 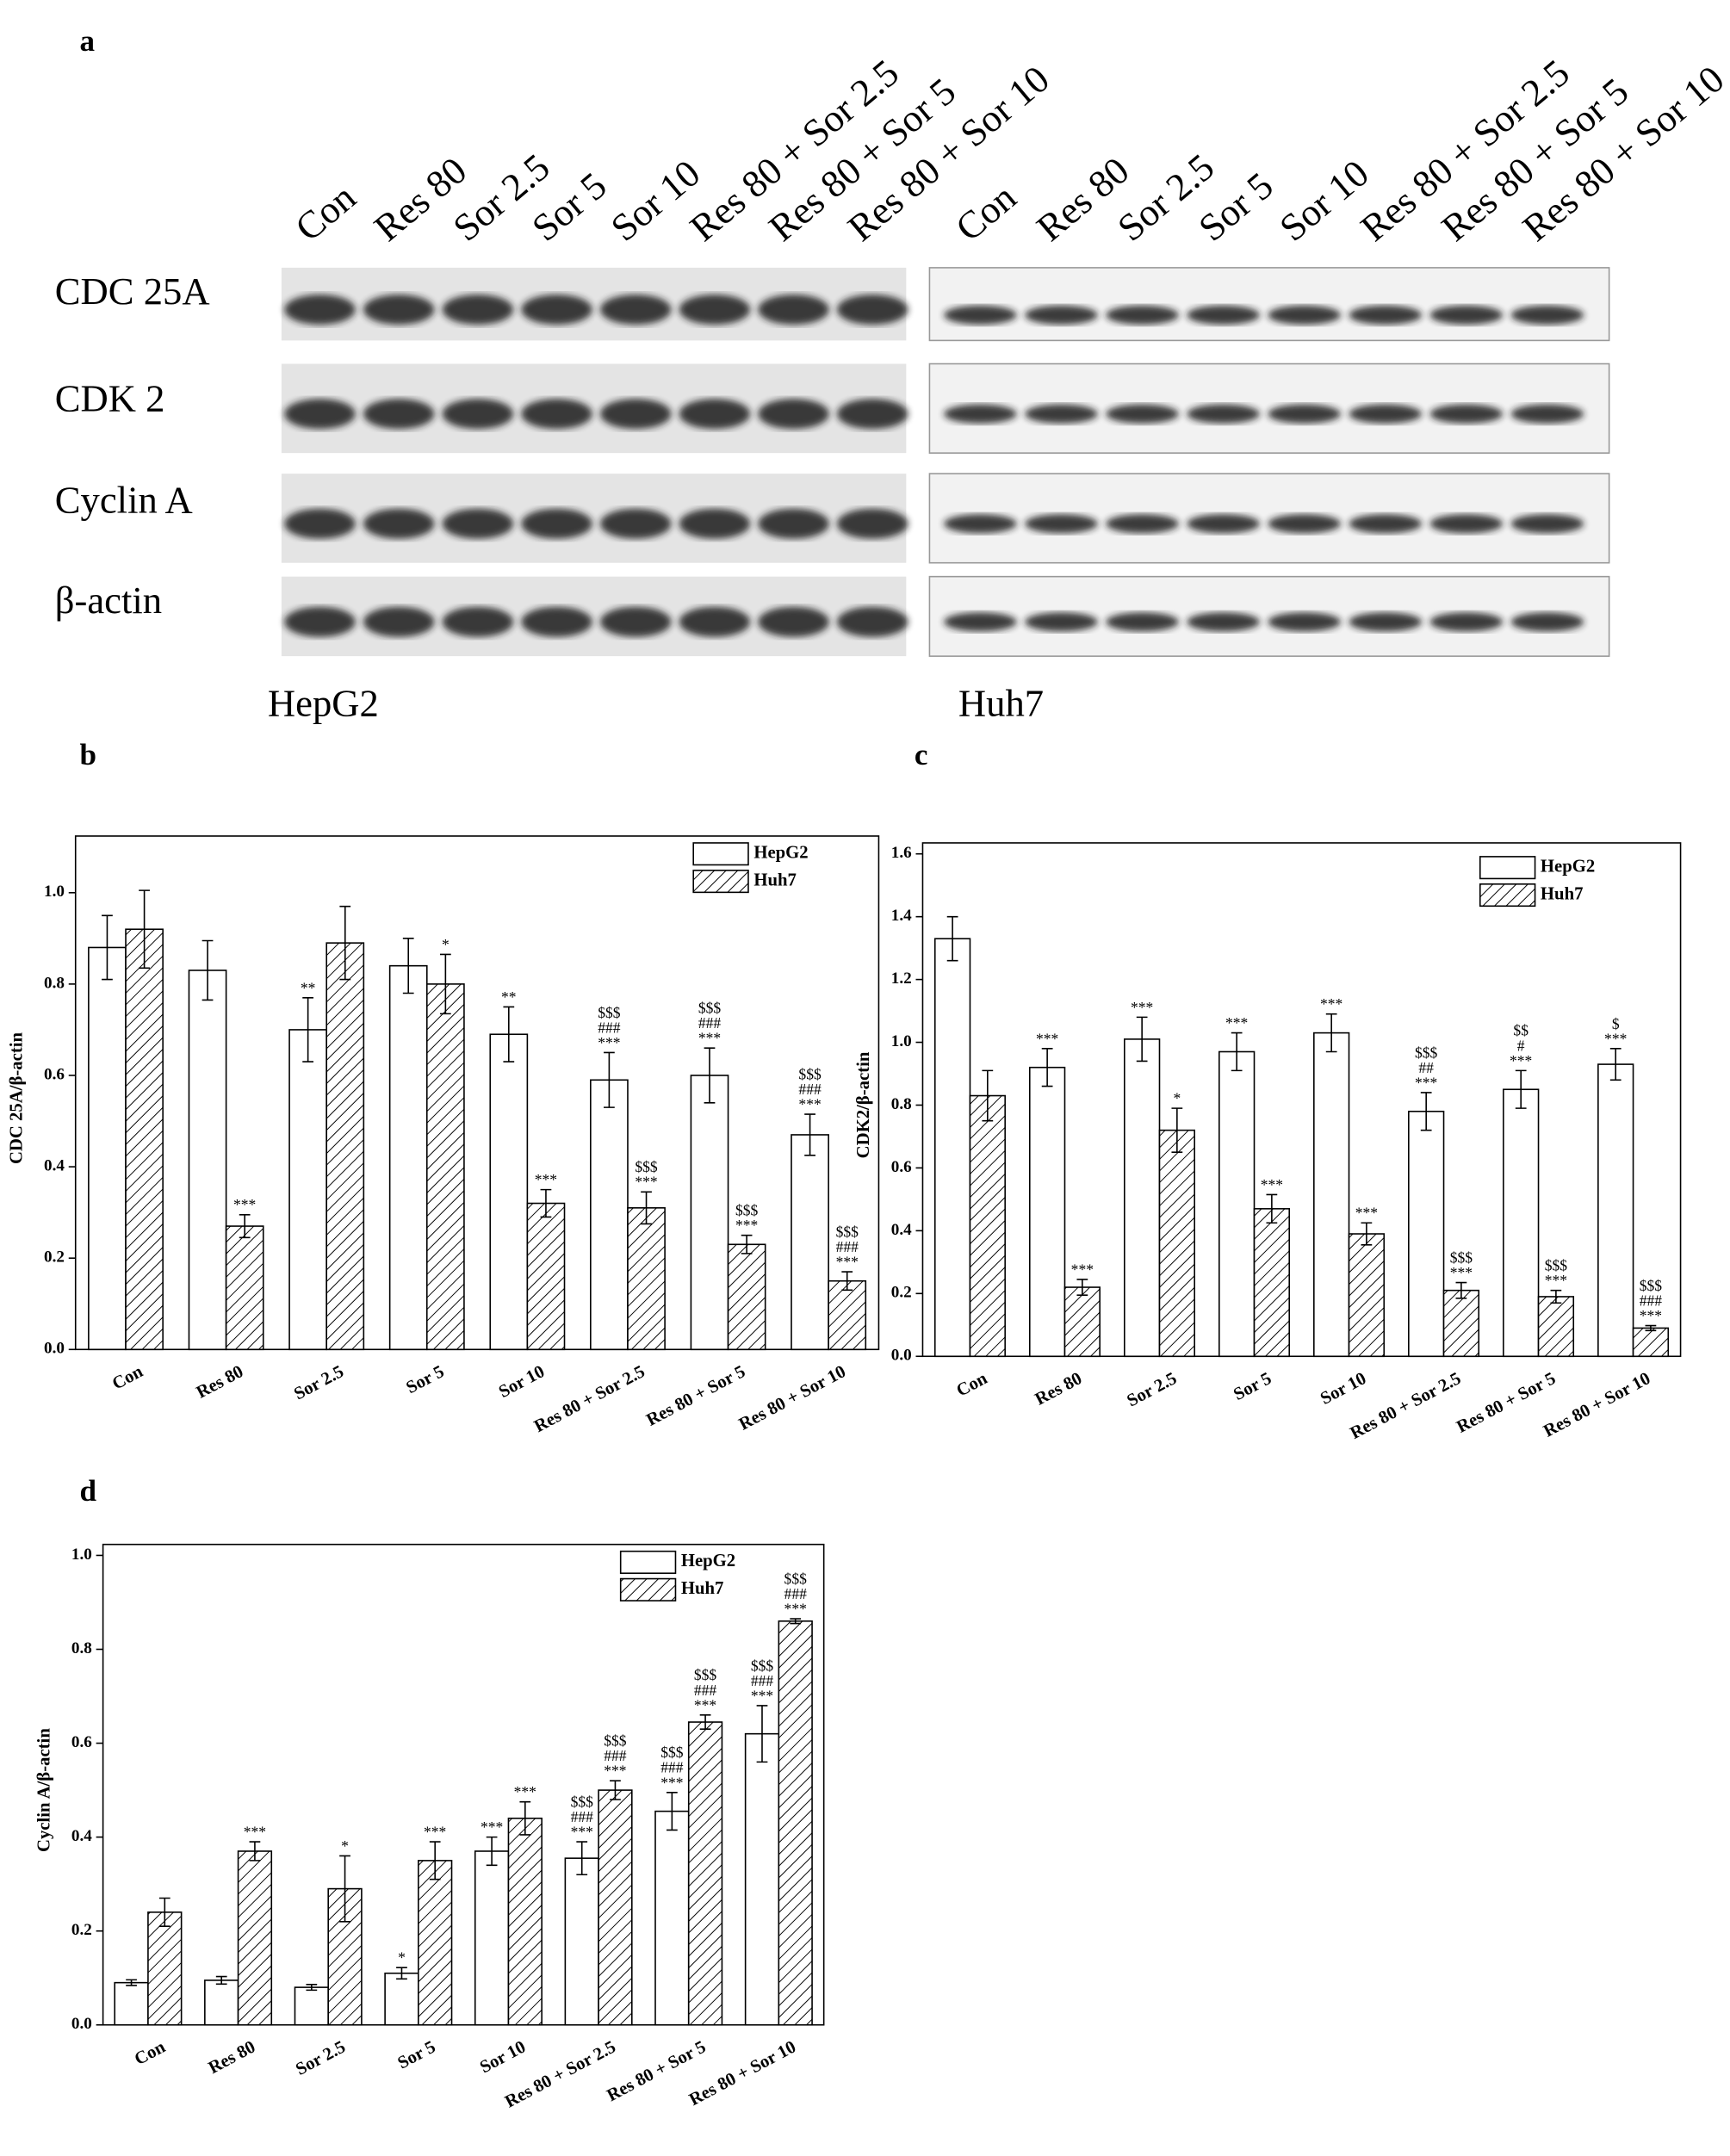 What do you see at coordinates (1343, 1389) in the screenshot?
I see `x-tick-label: Sor 10` at bounding box center [1343, 1389].